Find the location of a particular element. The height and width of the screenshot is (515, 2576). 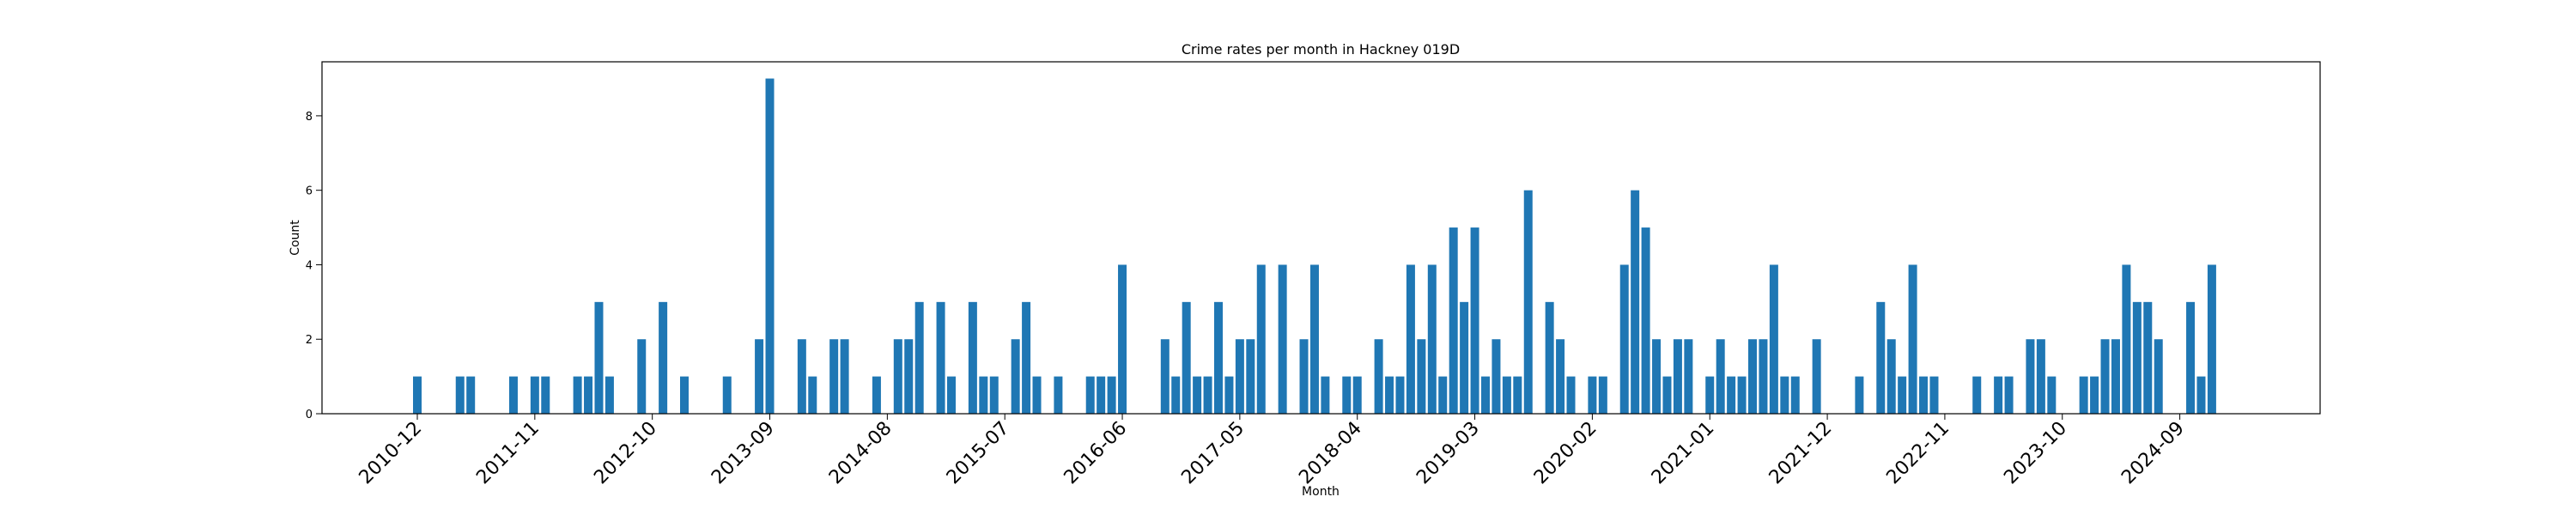

y-axis: 0 2 4 6 8 is located at coordinates (314, 266).